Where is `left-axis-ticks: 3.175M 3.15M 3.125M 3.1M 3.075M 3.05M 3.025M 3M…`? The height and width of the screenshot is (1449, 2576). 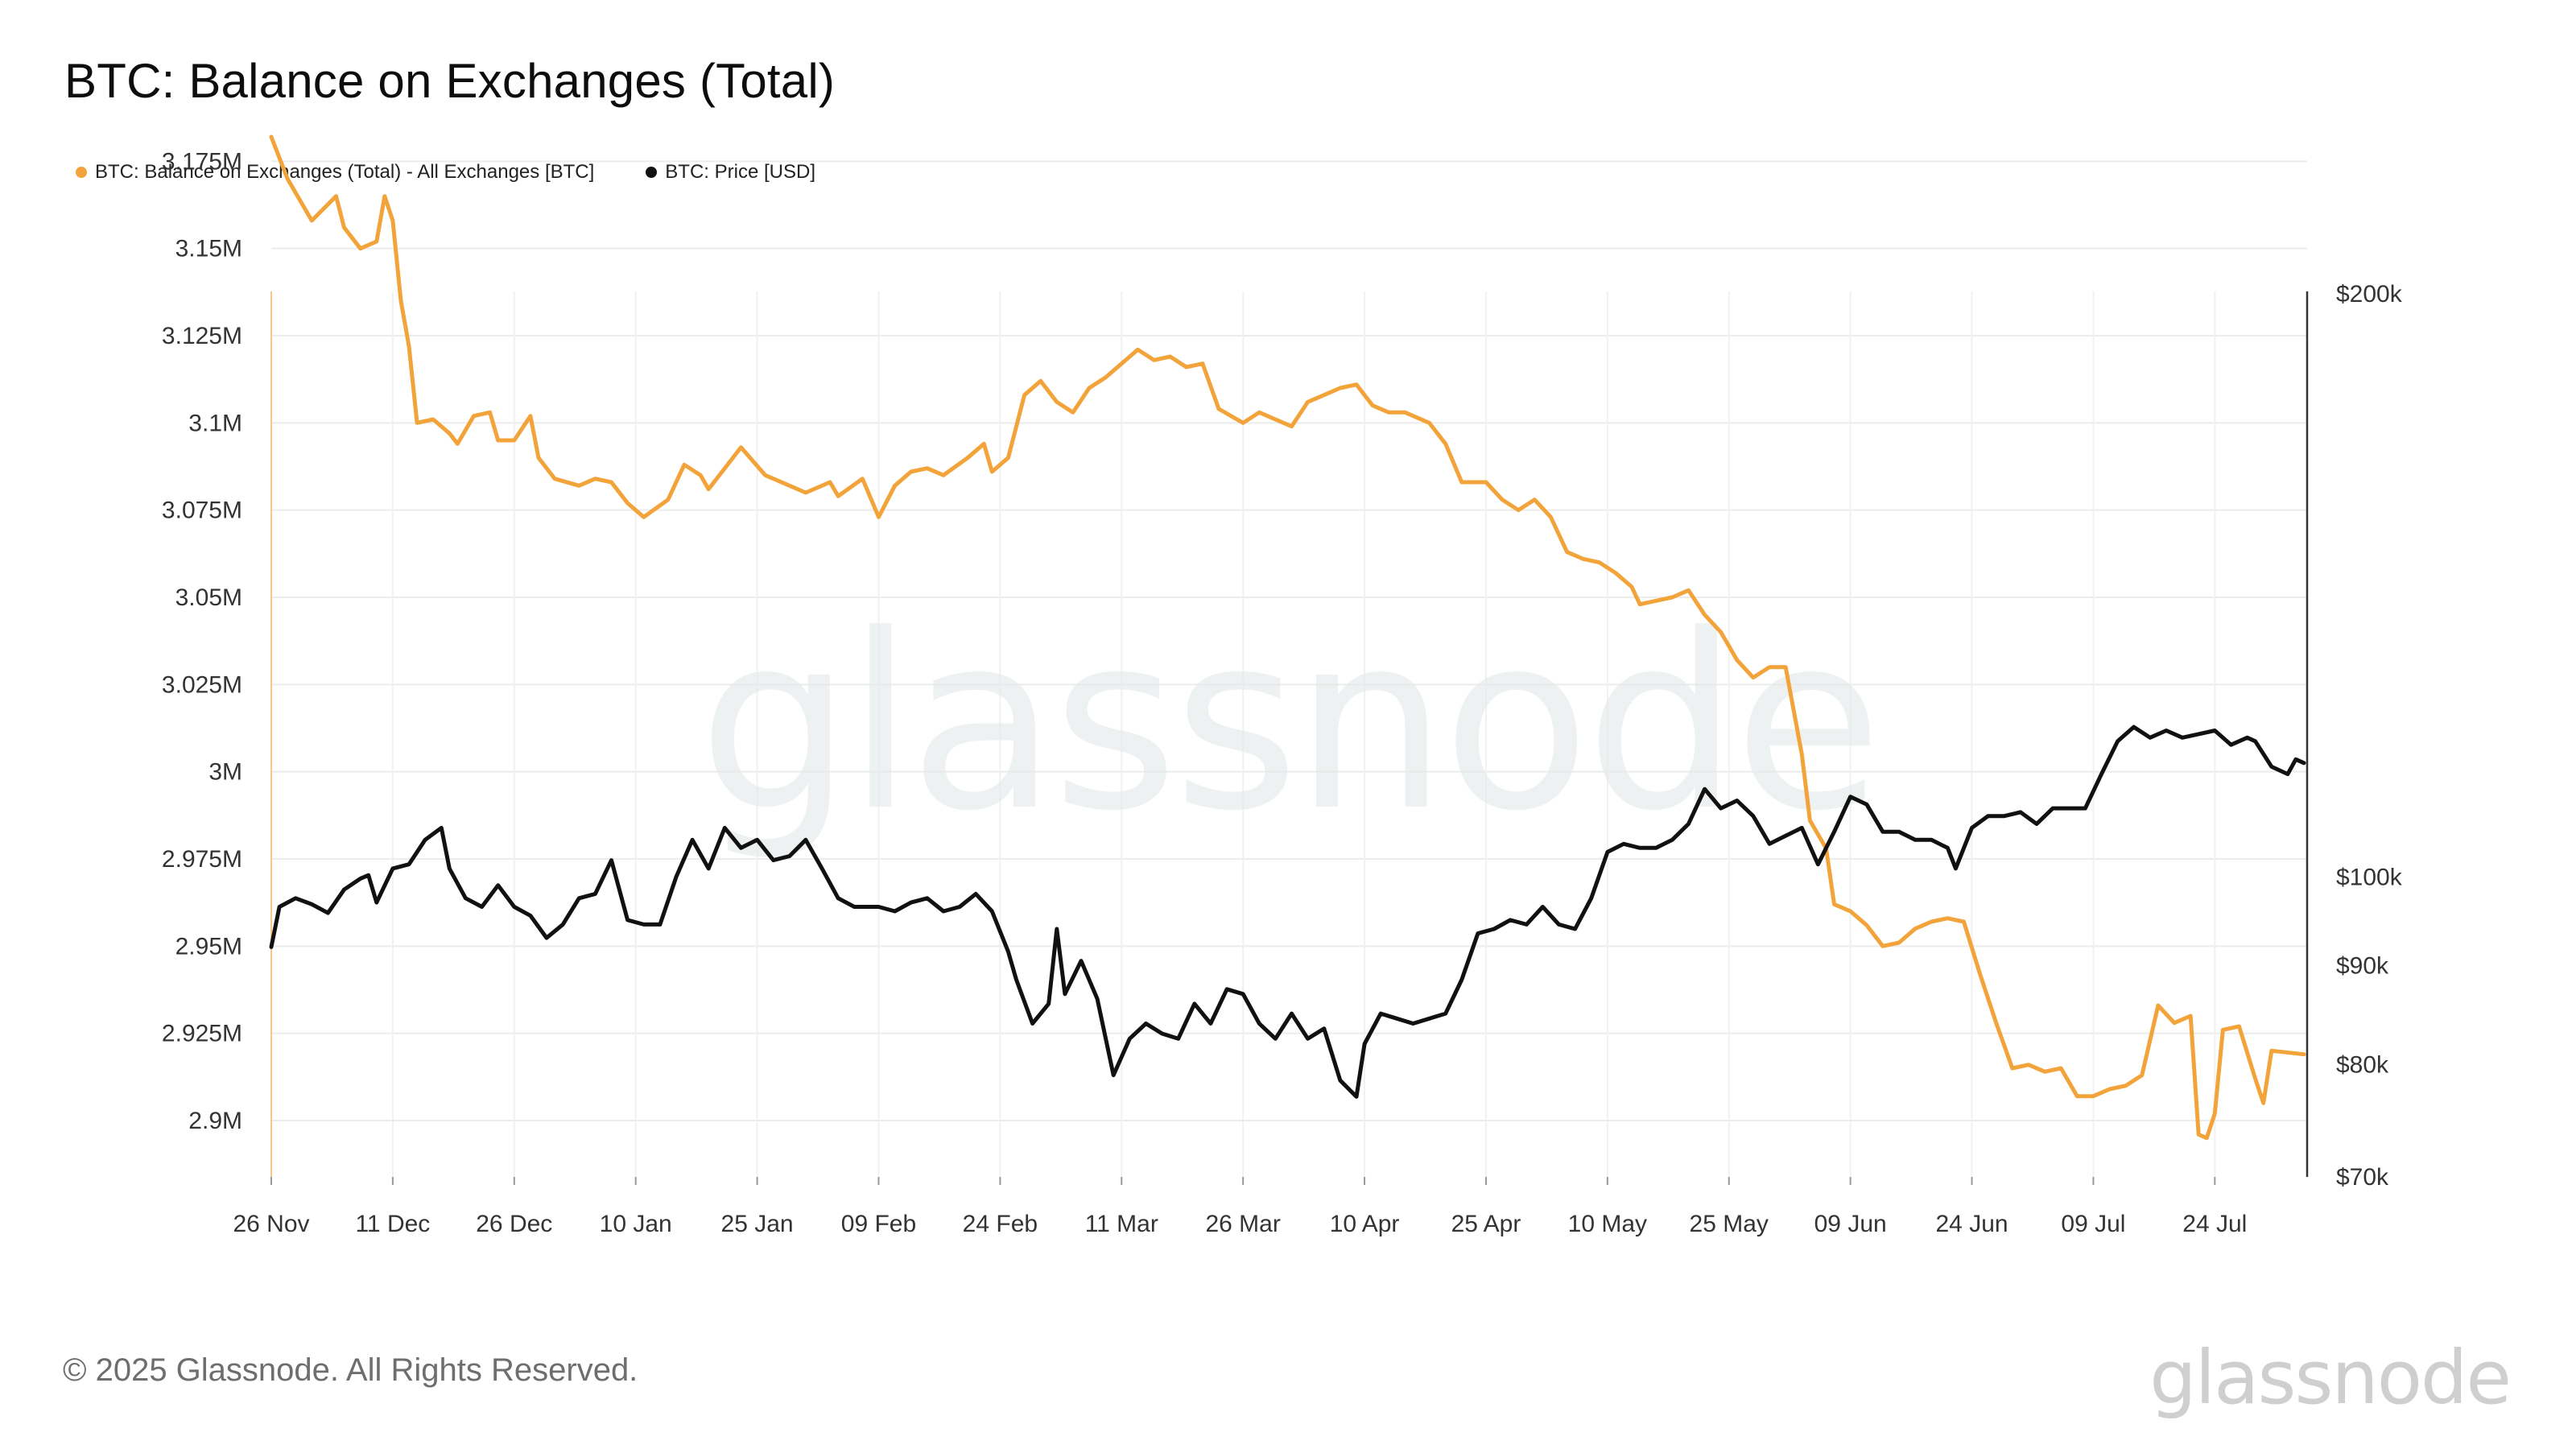
left-axis-ticks: 3.175M 3.15M 3.125M 3.1M 3.075M 3.05M 3.025M 3M… is located at coordinates (202, 641).